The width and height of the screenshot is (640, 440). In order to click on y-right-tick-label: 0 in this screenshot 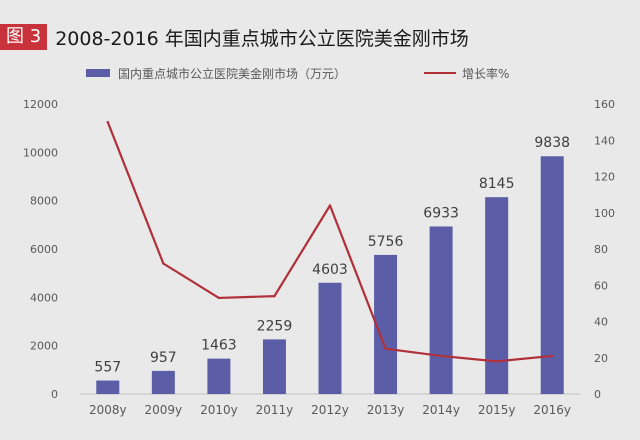, I will do `click(597, 394)`.